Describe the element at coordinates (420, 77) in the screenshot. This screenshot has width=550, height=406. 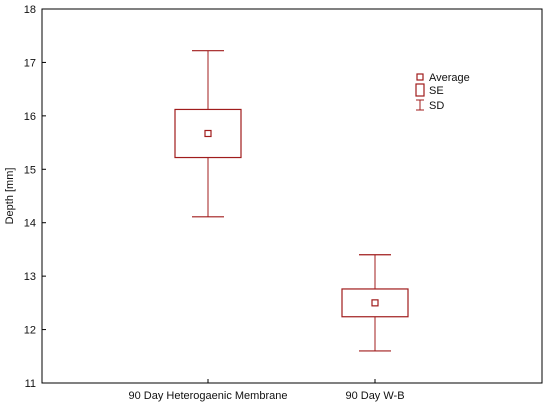
I see `legend-average-icon` at that location.